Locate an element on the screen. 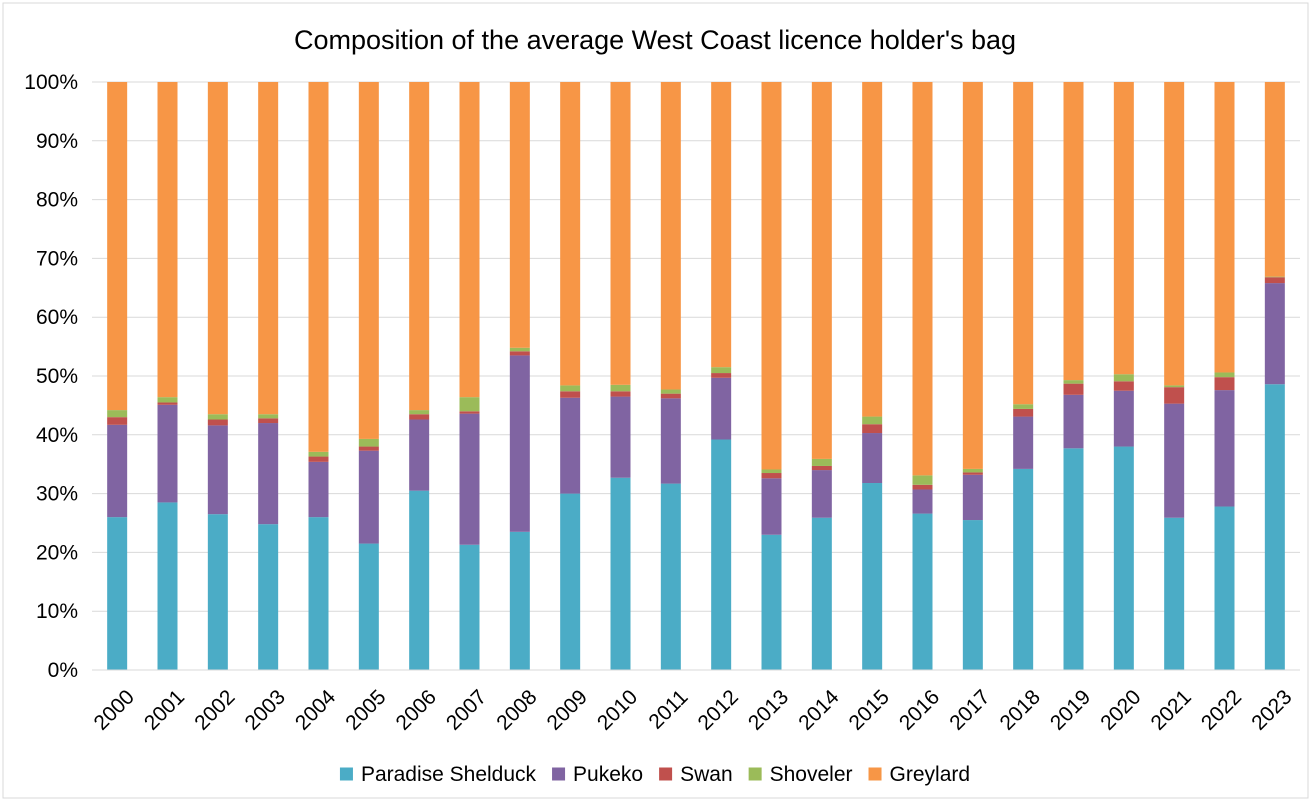 Image resolution: width=1311 pixels, height=801 pixels. bar-stack-2010 is located at coordinates (620, 376).